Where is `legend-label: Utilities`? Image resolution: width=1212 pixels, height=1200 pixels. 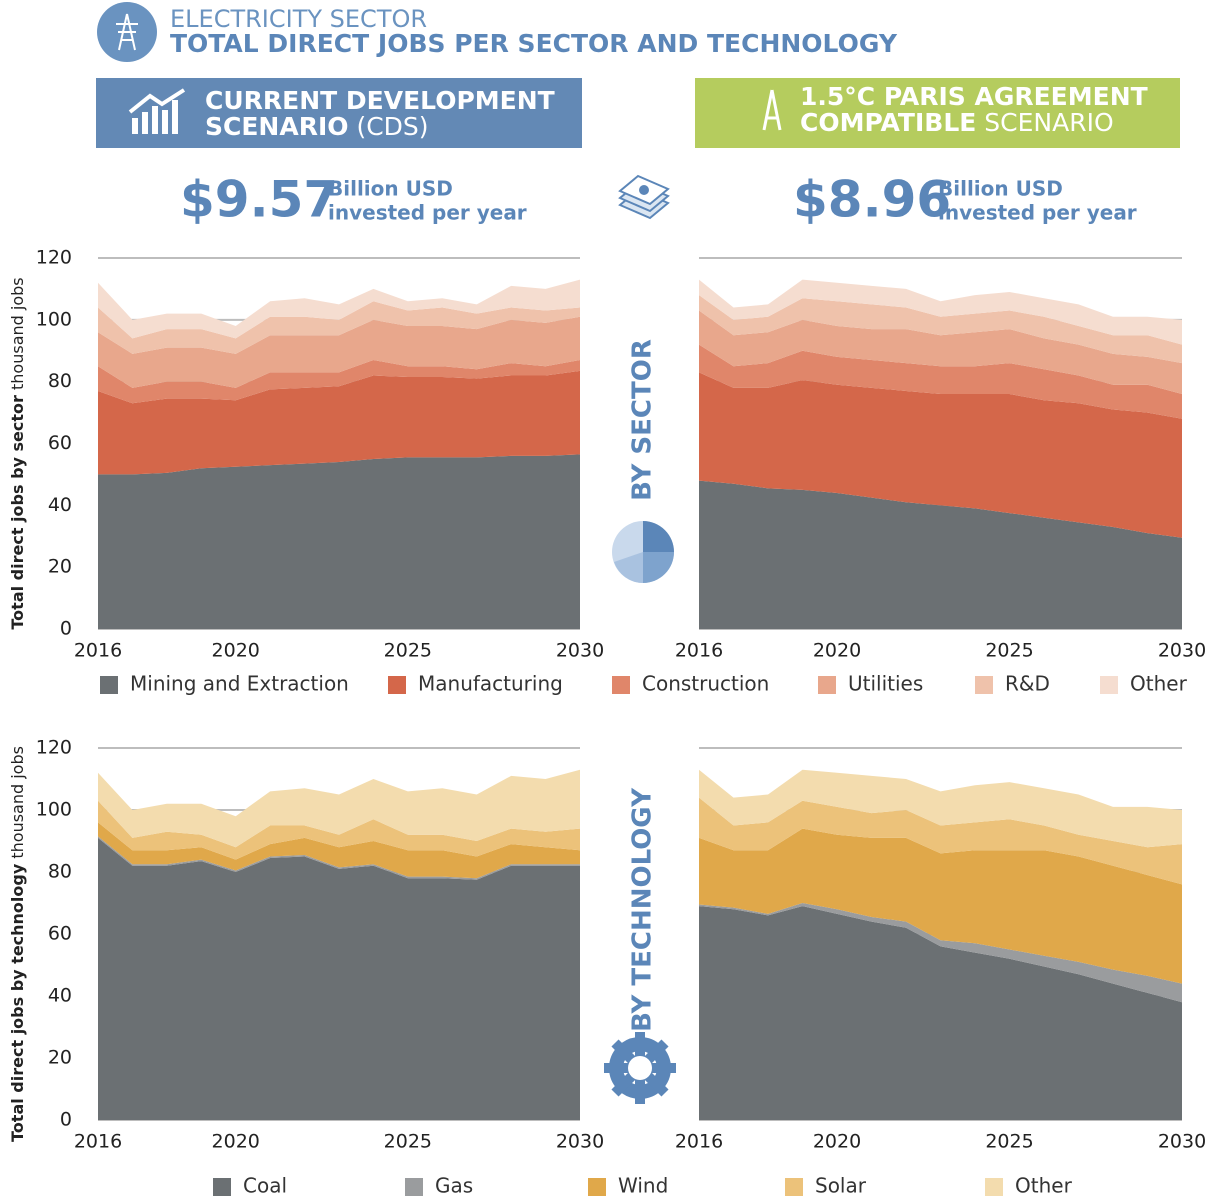 legend-label: Utilities is located at coordinates (885, 684).